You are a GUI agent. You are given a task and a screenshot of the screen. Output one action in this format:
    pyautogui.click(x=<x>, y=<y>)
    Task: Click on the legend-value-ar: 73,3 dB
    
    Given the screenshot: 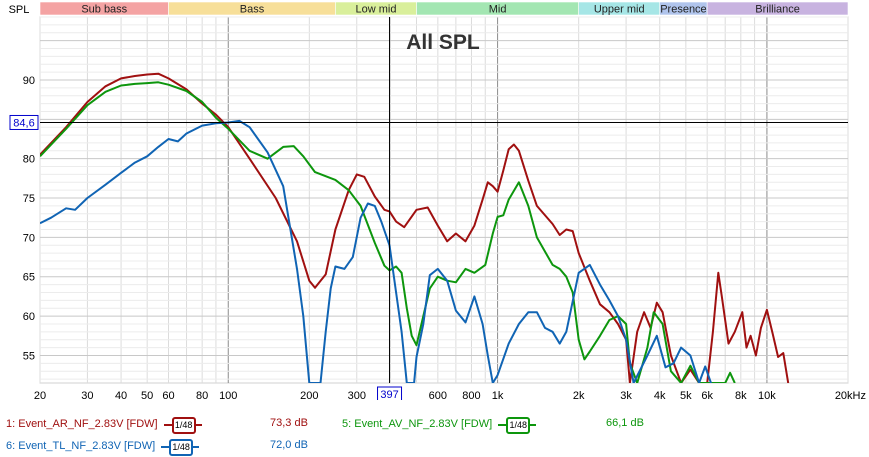 What is the action you would take?
    pyautogui.click(x=289, y=423)
    